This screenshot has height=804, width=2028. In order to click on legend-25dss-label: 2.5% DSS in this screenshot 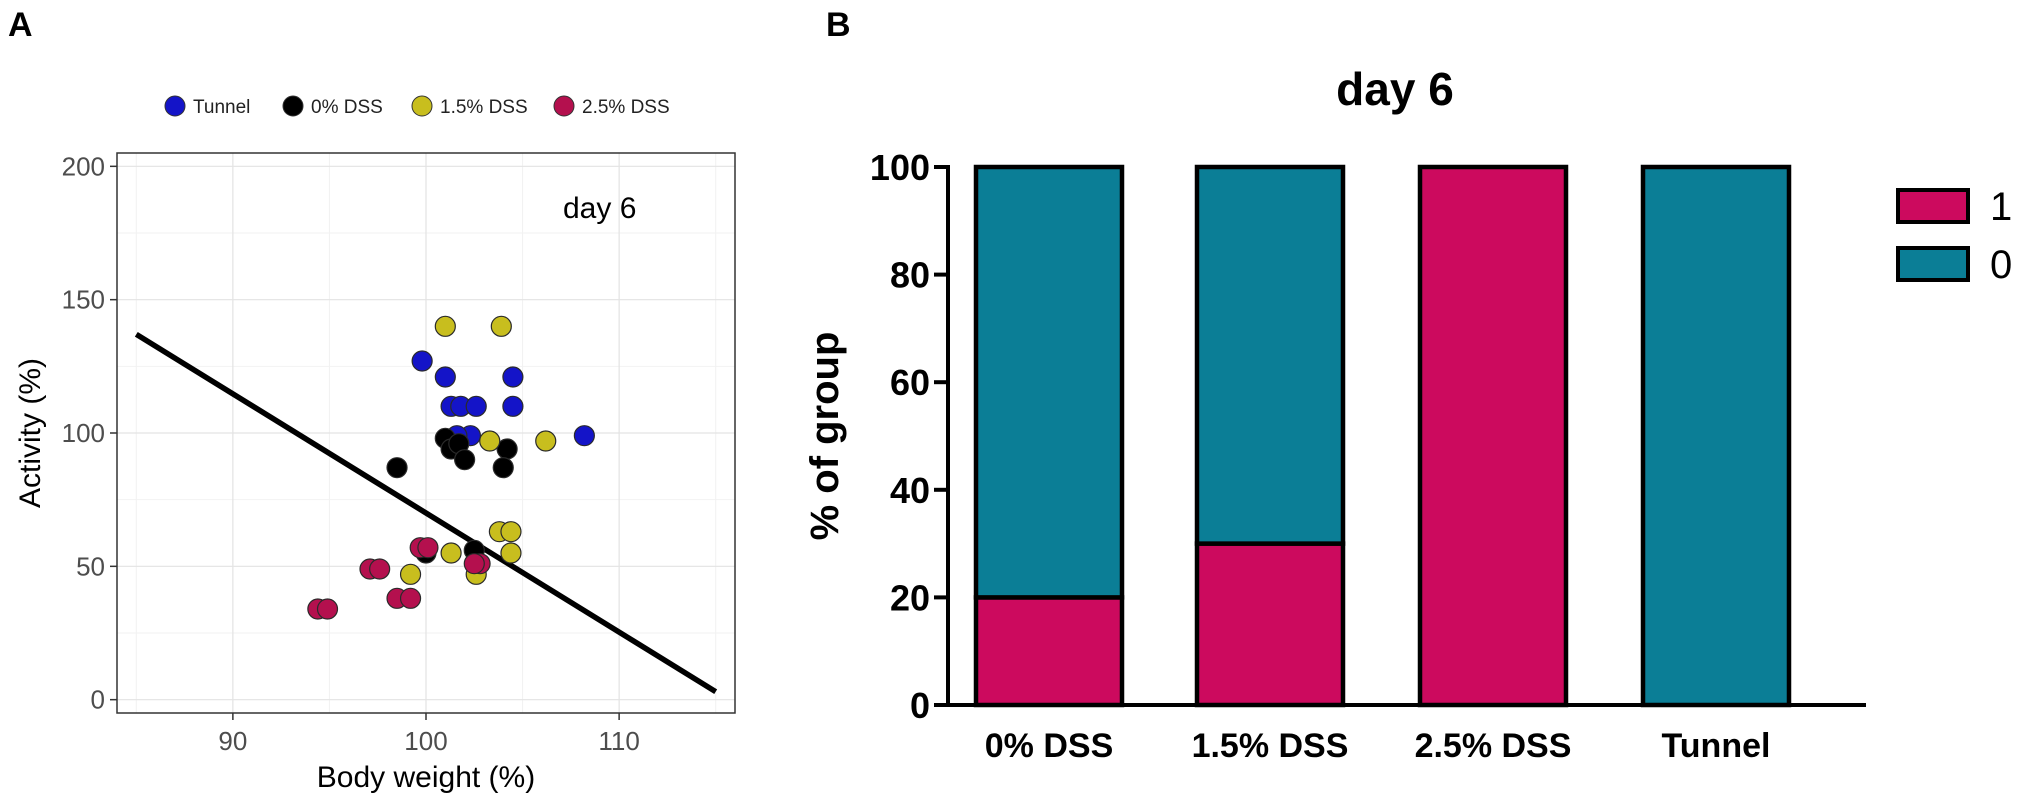, I will do `click(626, 107)`.